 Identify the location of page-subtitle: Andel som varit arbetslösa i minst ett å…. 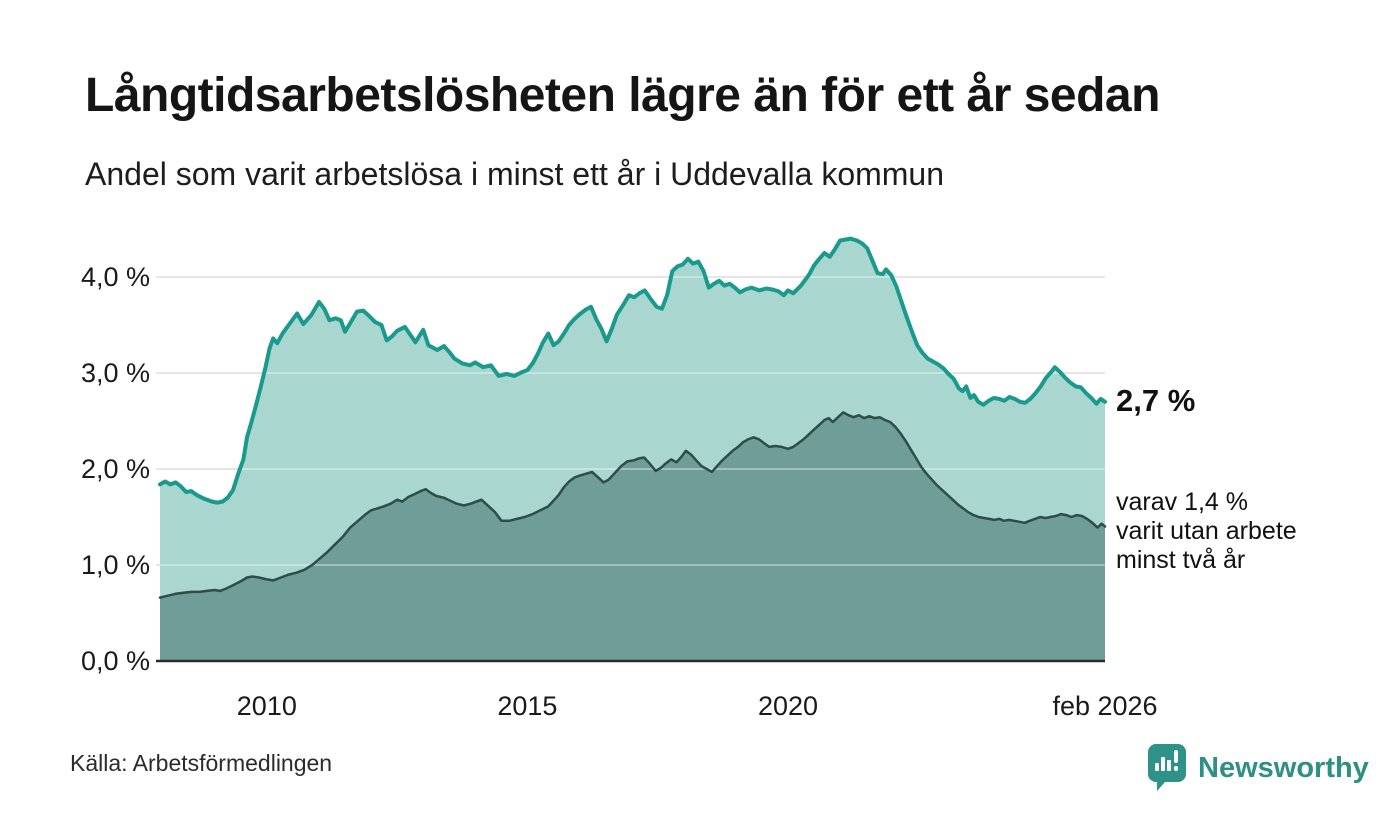
(515, 174).